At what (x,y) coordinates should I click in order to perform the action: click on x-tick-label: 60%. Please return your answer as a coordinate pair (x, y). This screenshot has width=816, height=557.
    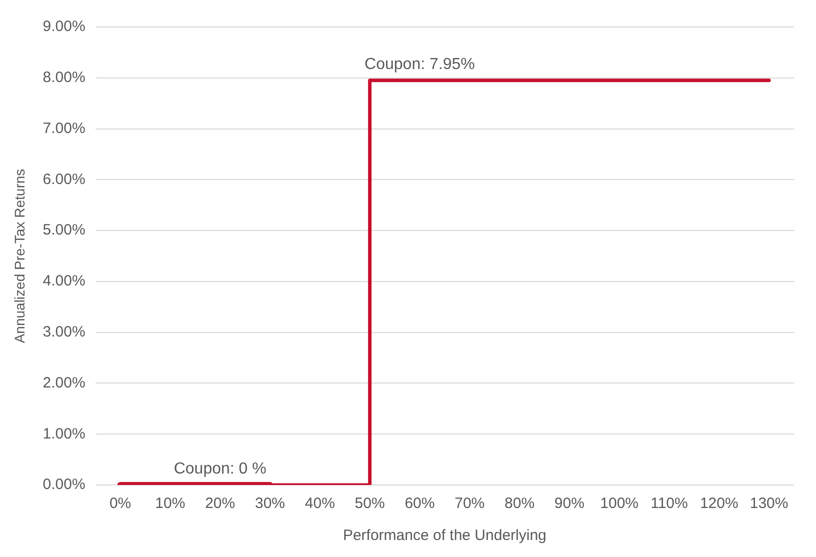
    Looking at the image, I should click on (419, 503).